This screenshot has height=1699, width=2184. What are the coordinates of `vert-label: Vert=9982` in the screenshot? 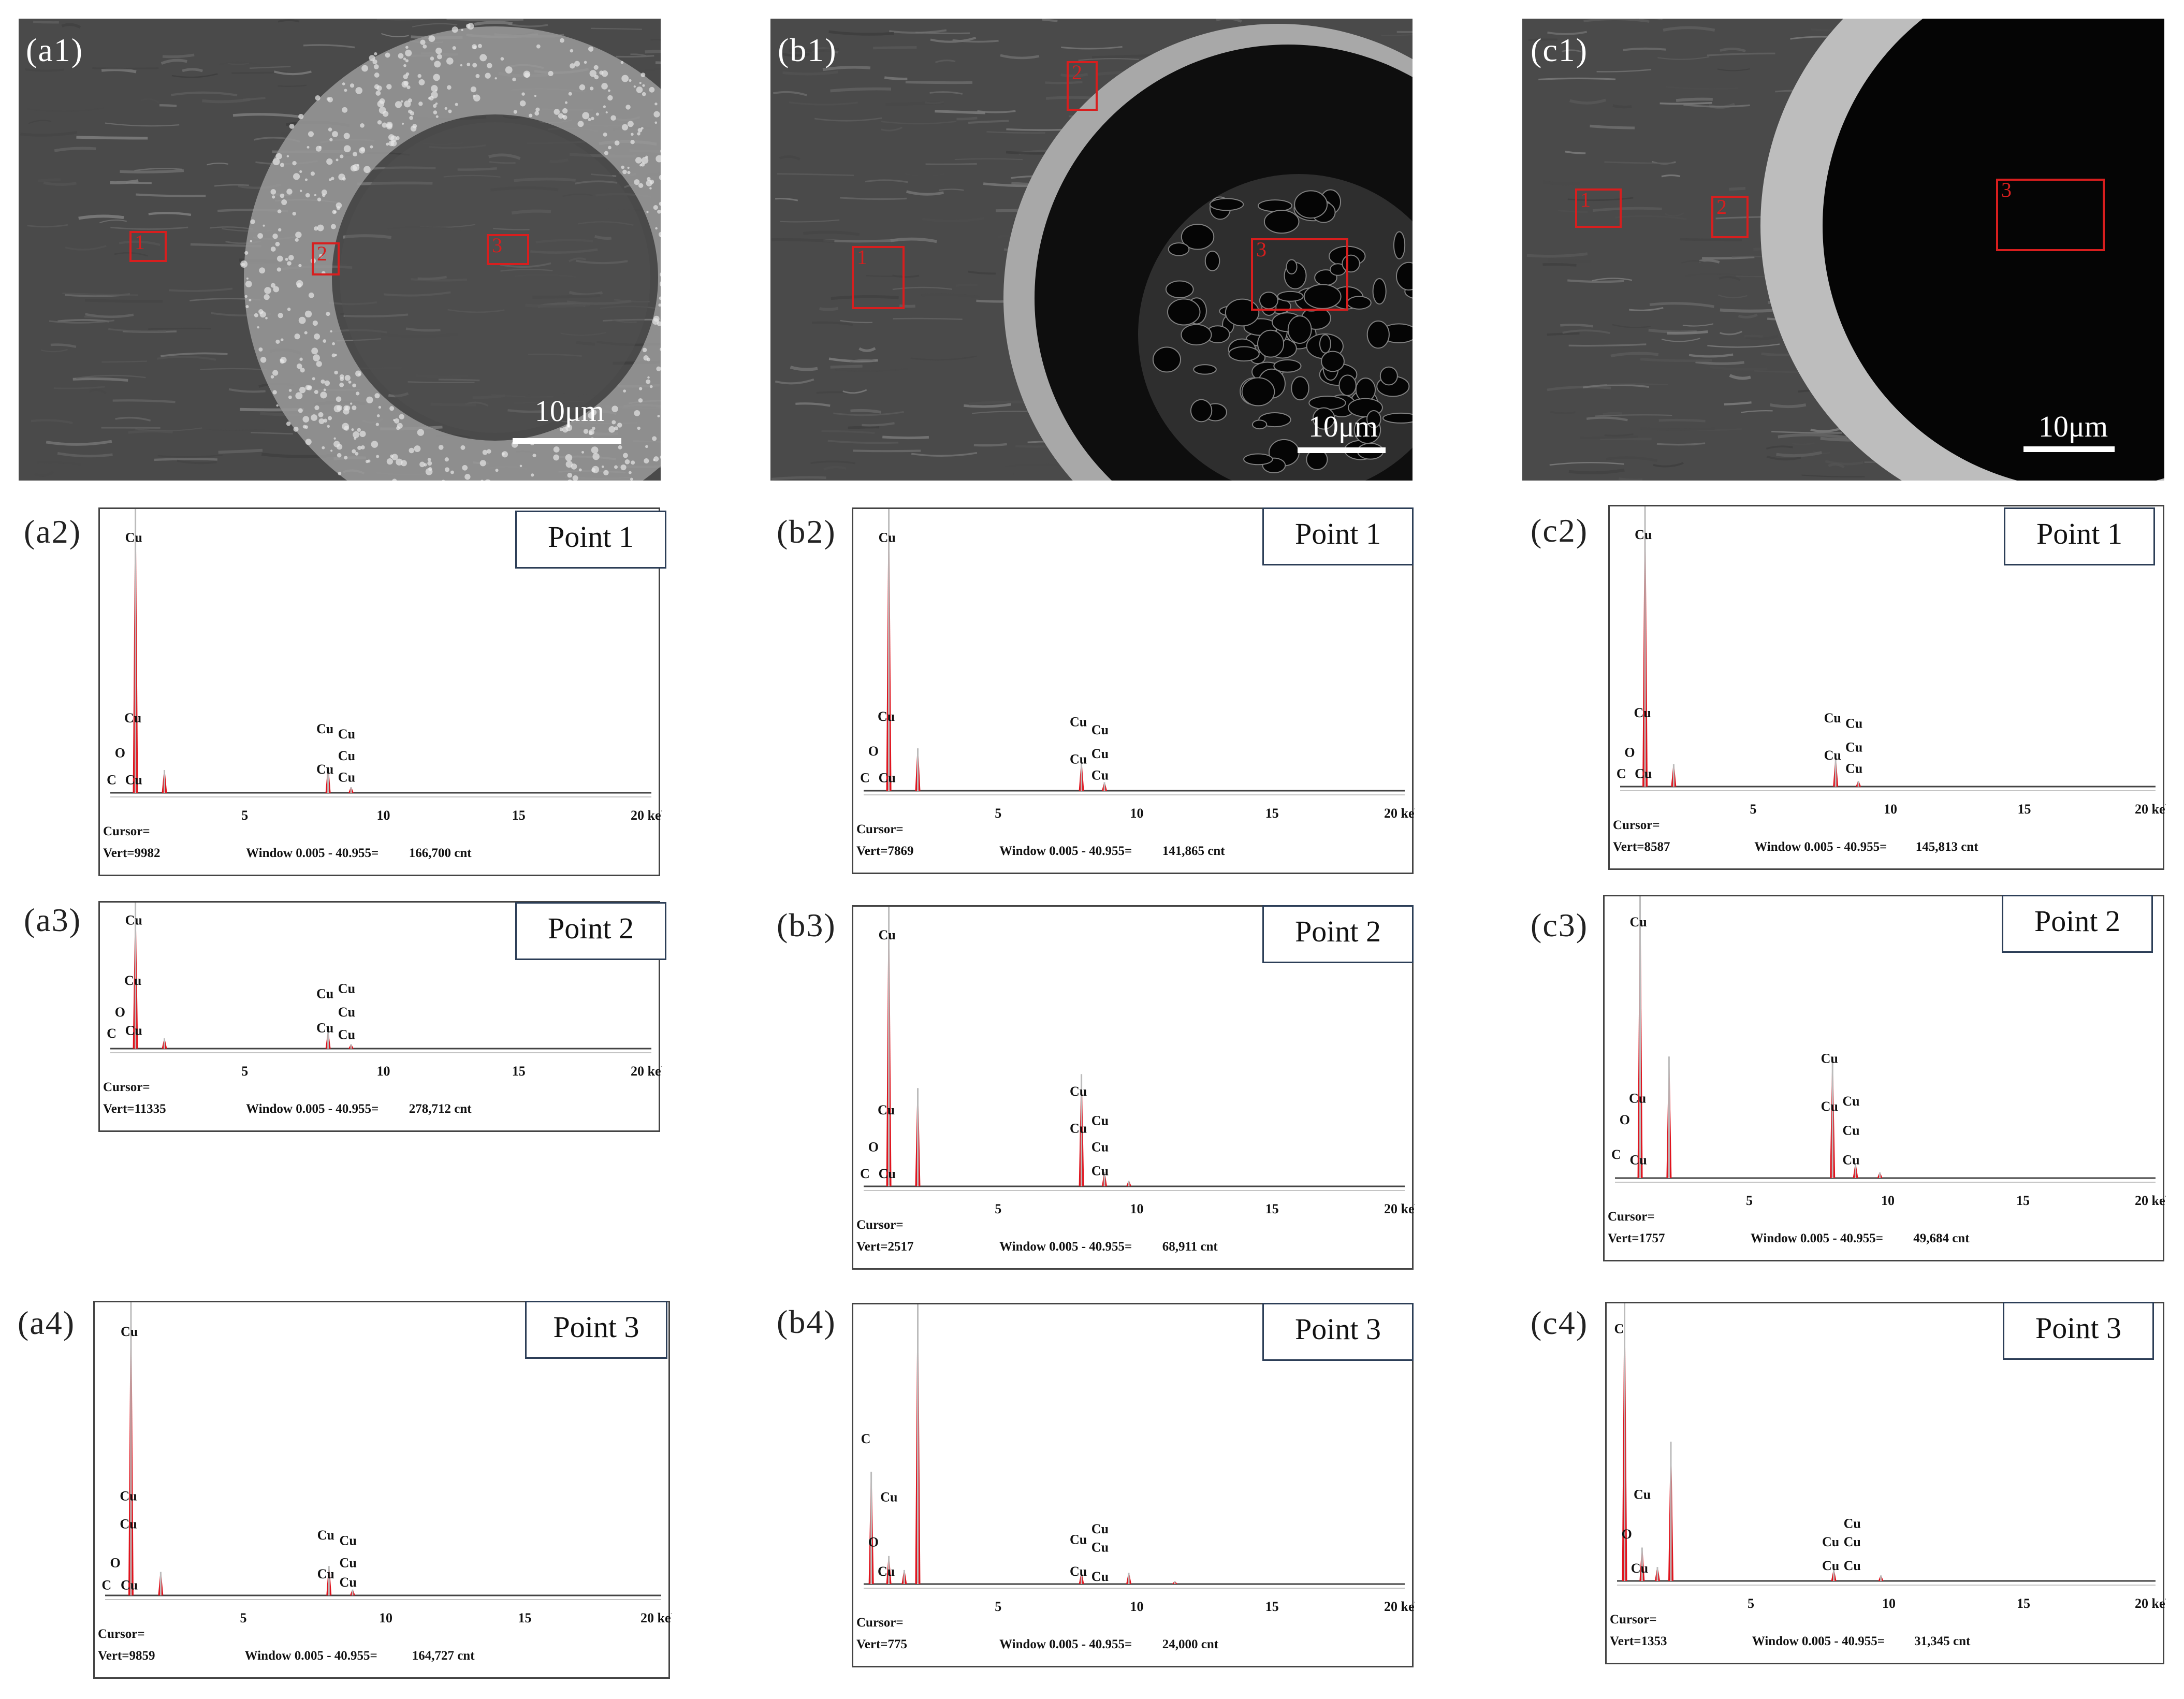 It's located at (132, 853).